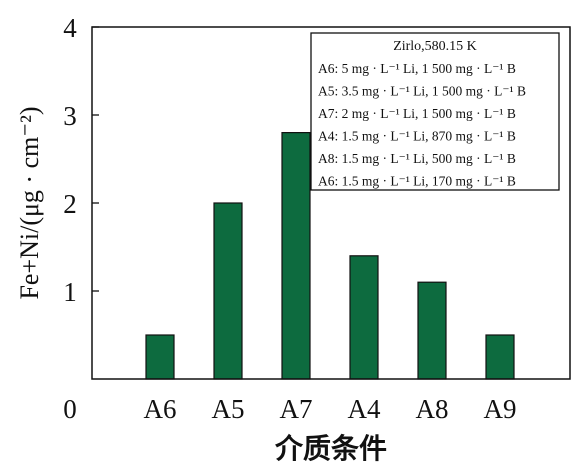 This screenshot has width=584, height=472. What do you see at coordinates (70, 116) in the screenshot?
I see `y-tick-label: 3` at bounding box center [70, 116].